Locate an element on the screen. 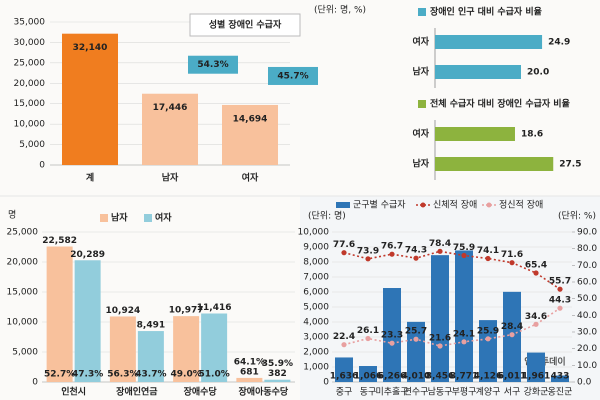 Image resolution: width=600 pixels, height=400 pixels. value-label: 382 is located at coordinates (277, 374).